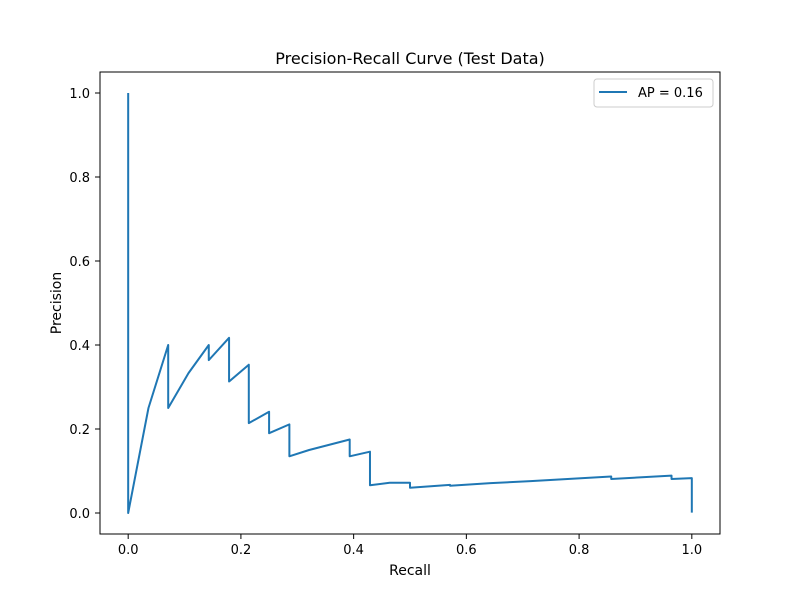 Image resolution: width=800 pixels, height=604 pixels. I want to click on x-axis-label: Recall, so click(410, 571).